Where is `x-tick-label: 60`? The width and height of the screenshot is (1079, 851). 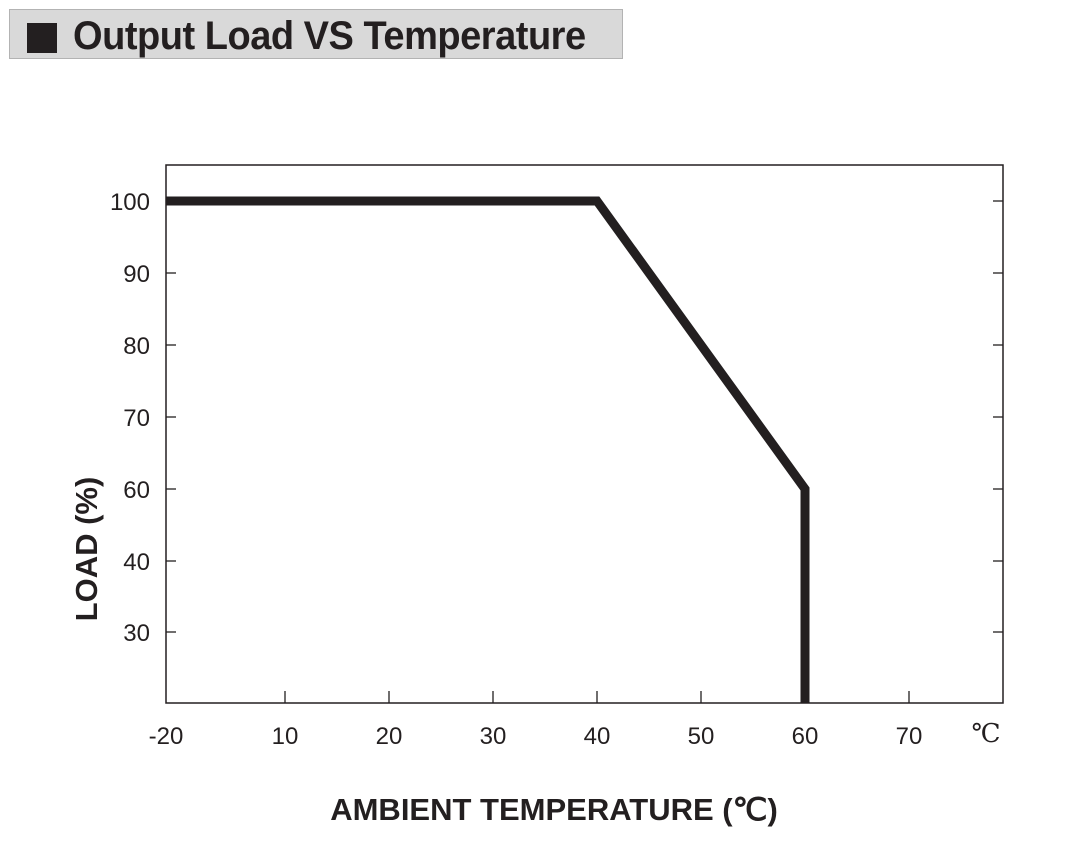 x-tick-label: 60 is located at coordinates (805, 736).